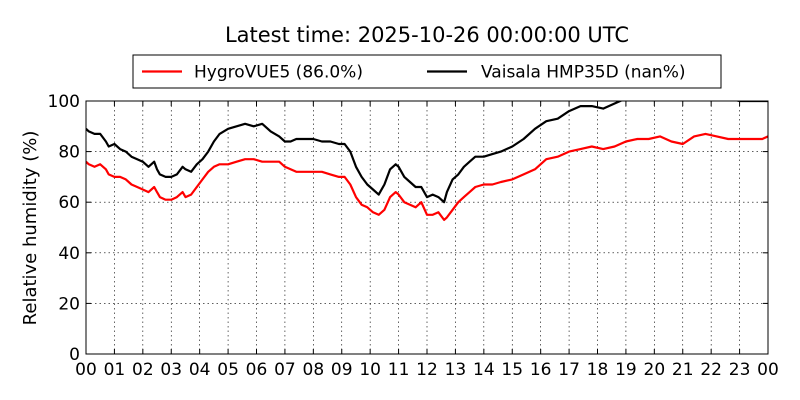  What do you see at coordinates (69, 304) in the screenshot?
I see `y-tick-label: 20` at bounding box center [69, 304].